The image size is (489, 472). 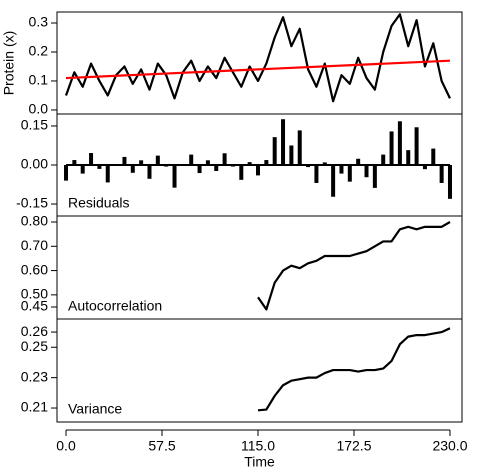 What do you see at coordinates (39, 80) in the screenshot?
I see `y-tick-label: 0.1` at bounding box center [39, 80].